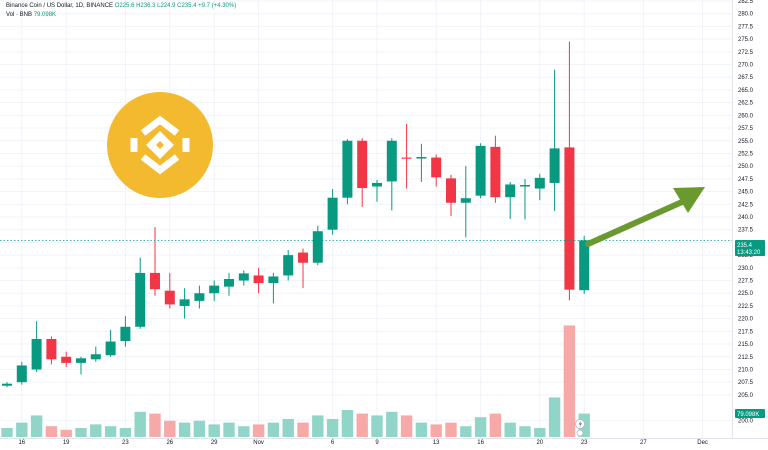 This screenshot has width=768, height=450. I want to click on y-tick-label: 257.5, so click(746, 129).